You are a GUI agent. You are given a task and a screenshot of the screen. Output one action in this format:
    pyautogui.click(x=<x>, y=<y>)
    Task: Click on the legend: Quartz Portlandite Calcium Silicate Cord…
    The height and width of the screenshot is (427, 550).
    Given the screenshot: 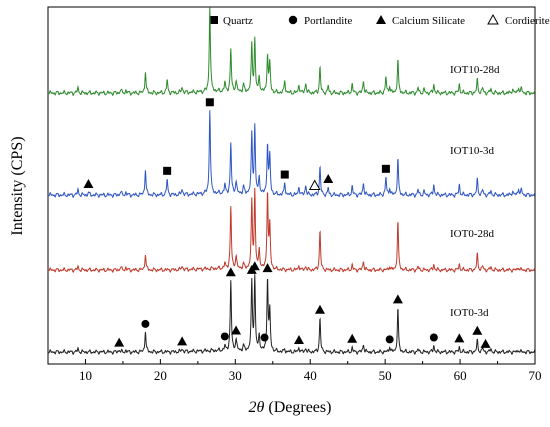 What is the action you would take?
    pyautogui.click(x=380, y=20)
    